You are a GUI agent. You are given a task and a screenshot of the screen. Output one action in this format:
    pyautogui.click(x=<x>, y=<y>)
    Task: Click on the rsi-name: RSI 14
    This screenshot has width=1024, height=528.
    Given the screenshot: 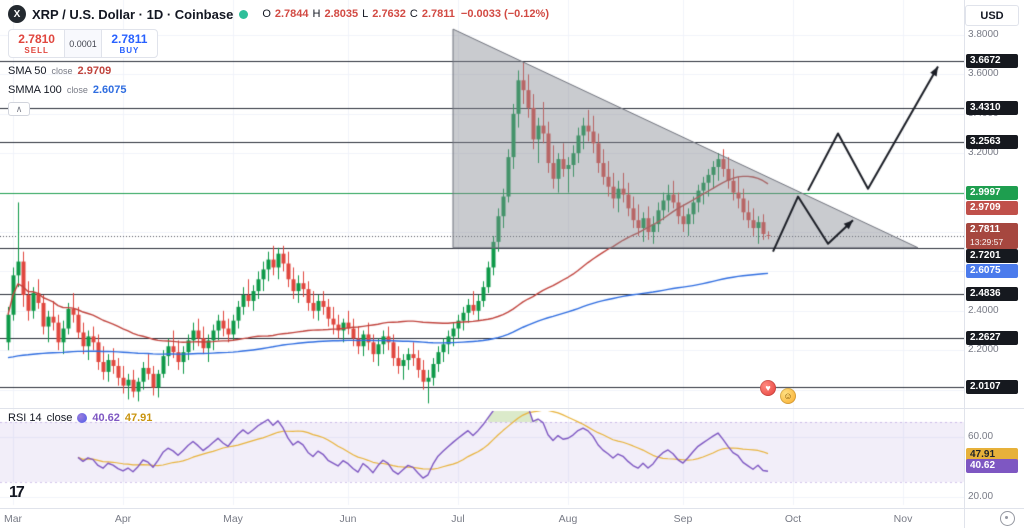 What is the action you would take?
    pyautogui.click(x=25, y=418)
    